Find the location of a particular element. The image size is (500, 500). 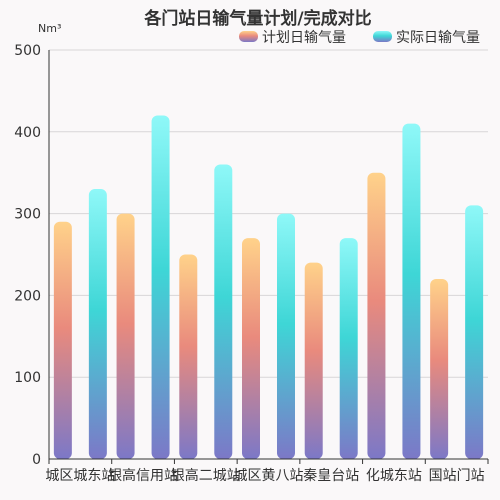

legend: 计划日输气量 实际日输气量 is located at coordinates (359, 38).